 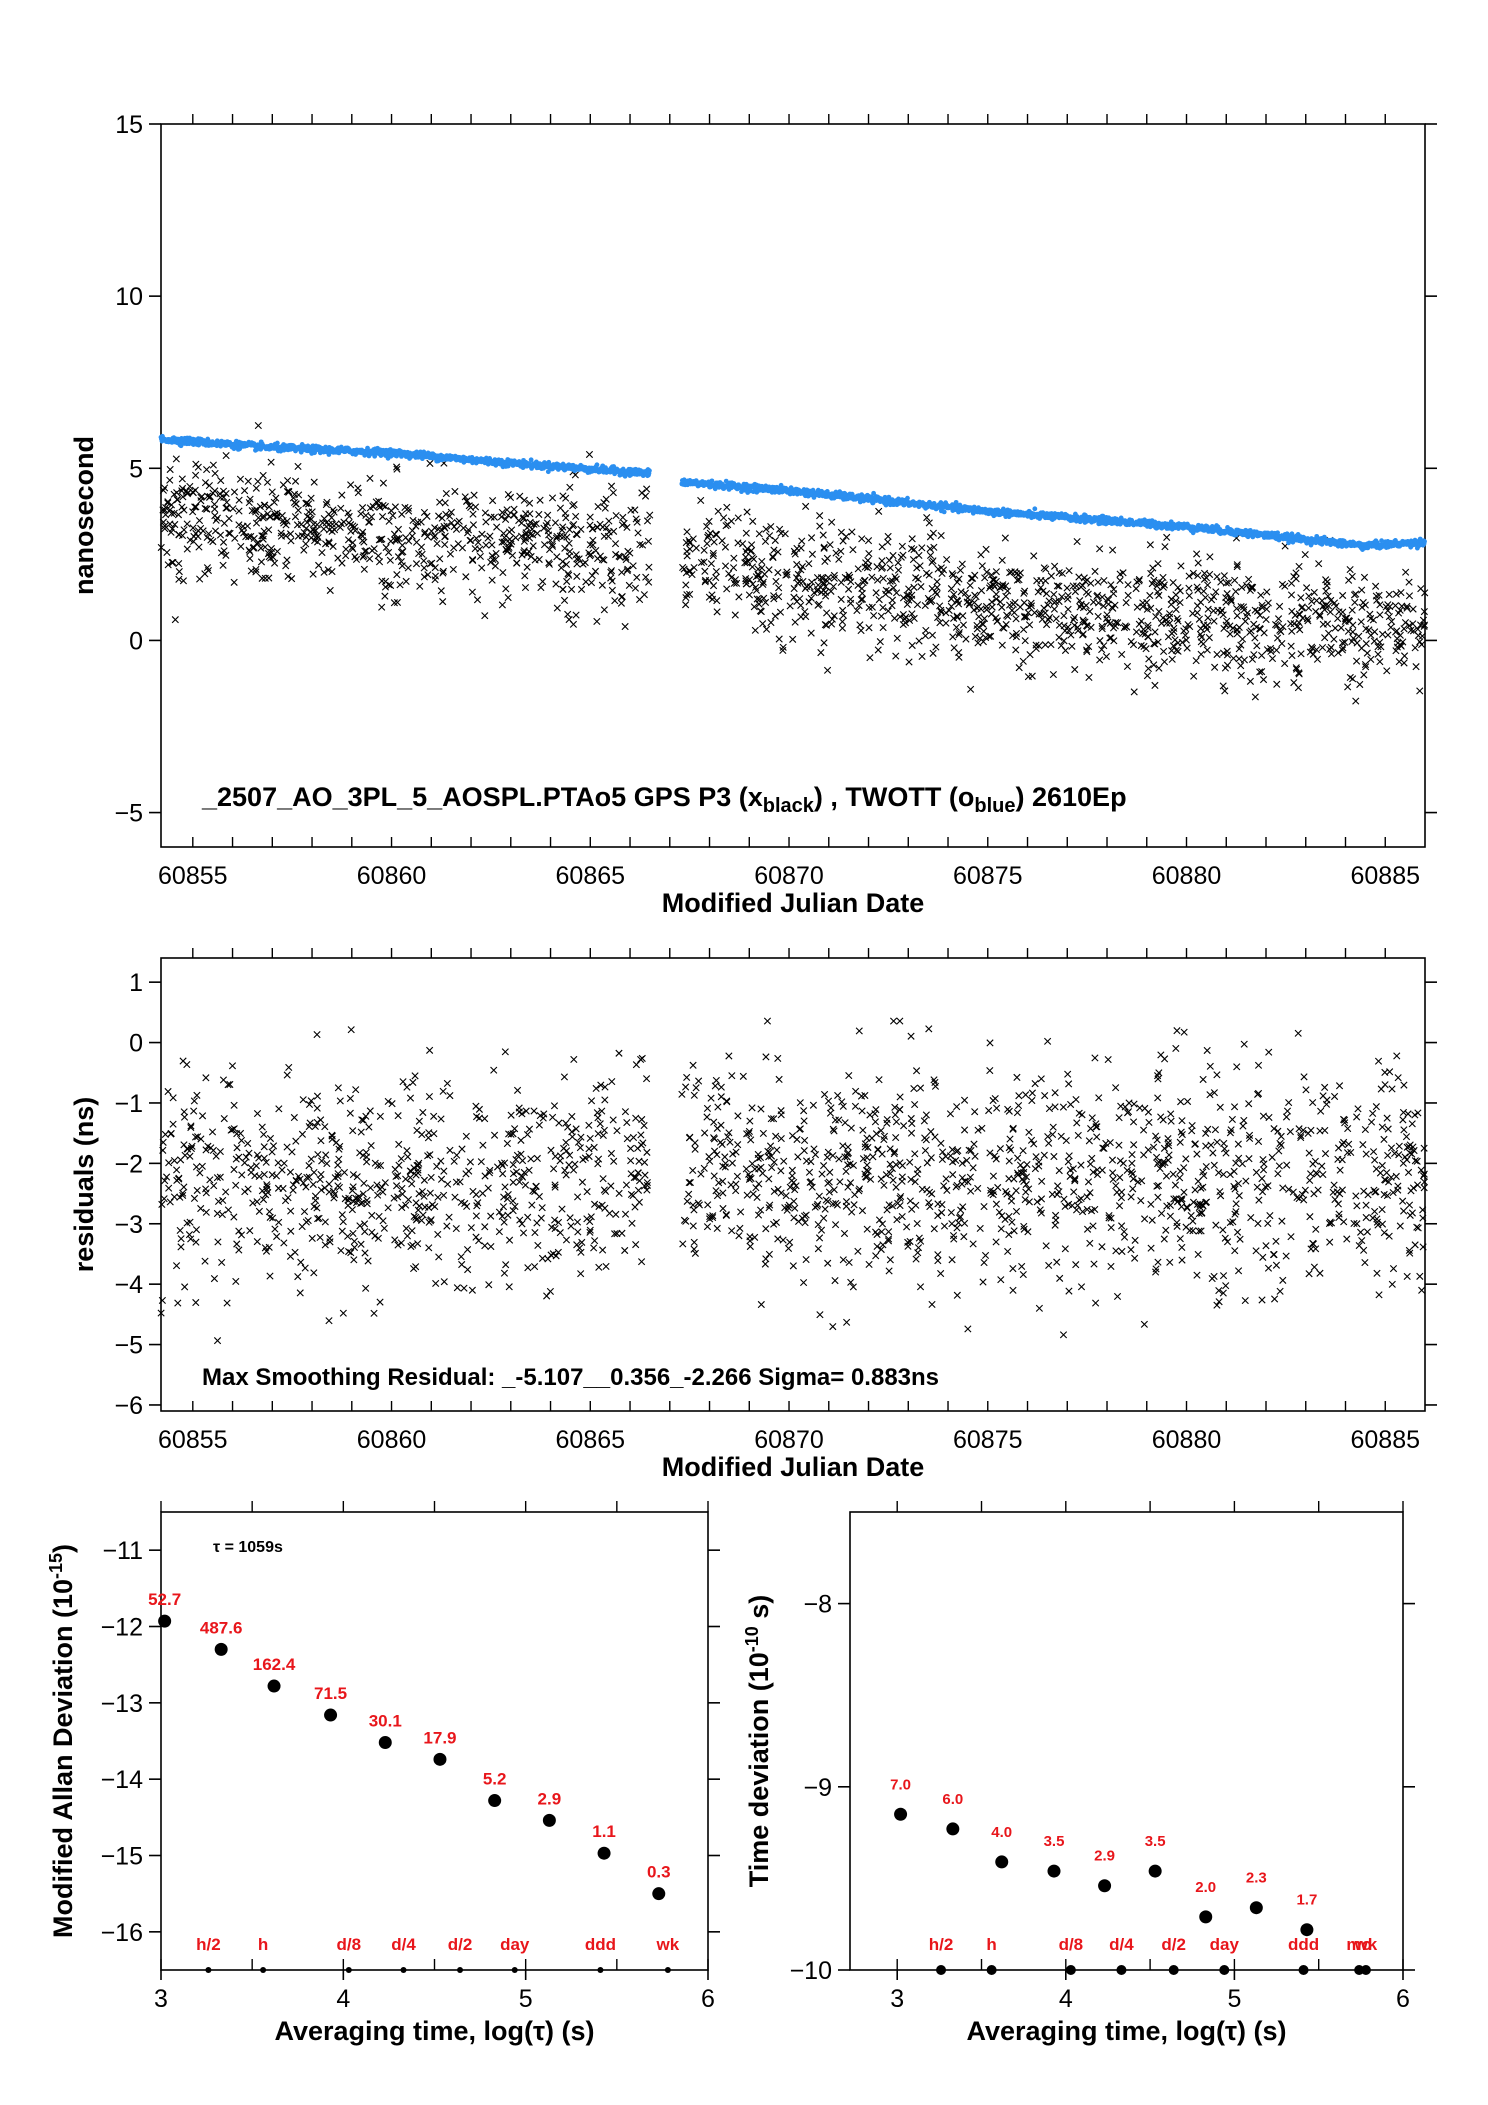 What do you see at coordinates (84, 1185) in the screenshot?
I see `y-axis-title: residuals (ns)` at bounding box center [84, 1185].